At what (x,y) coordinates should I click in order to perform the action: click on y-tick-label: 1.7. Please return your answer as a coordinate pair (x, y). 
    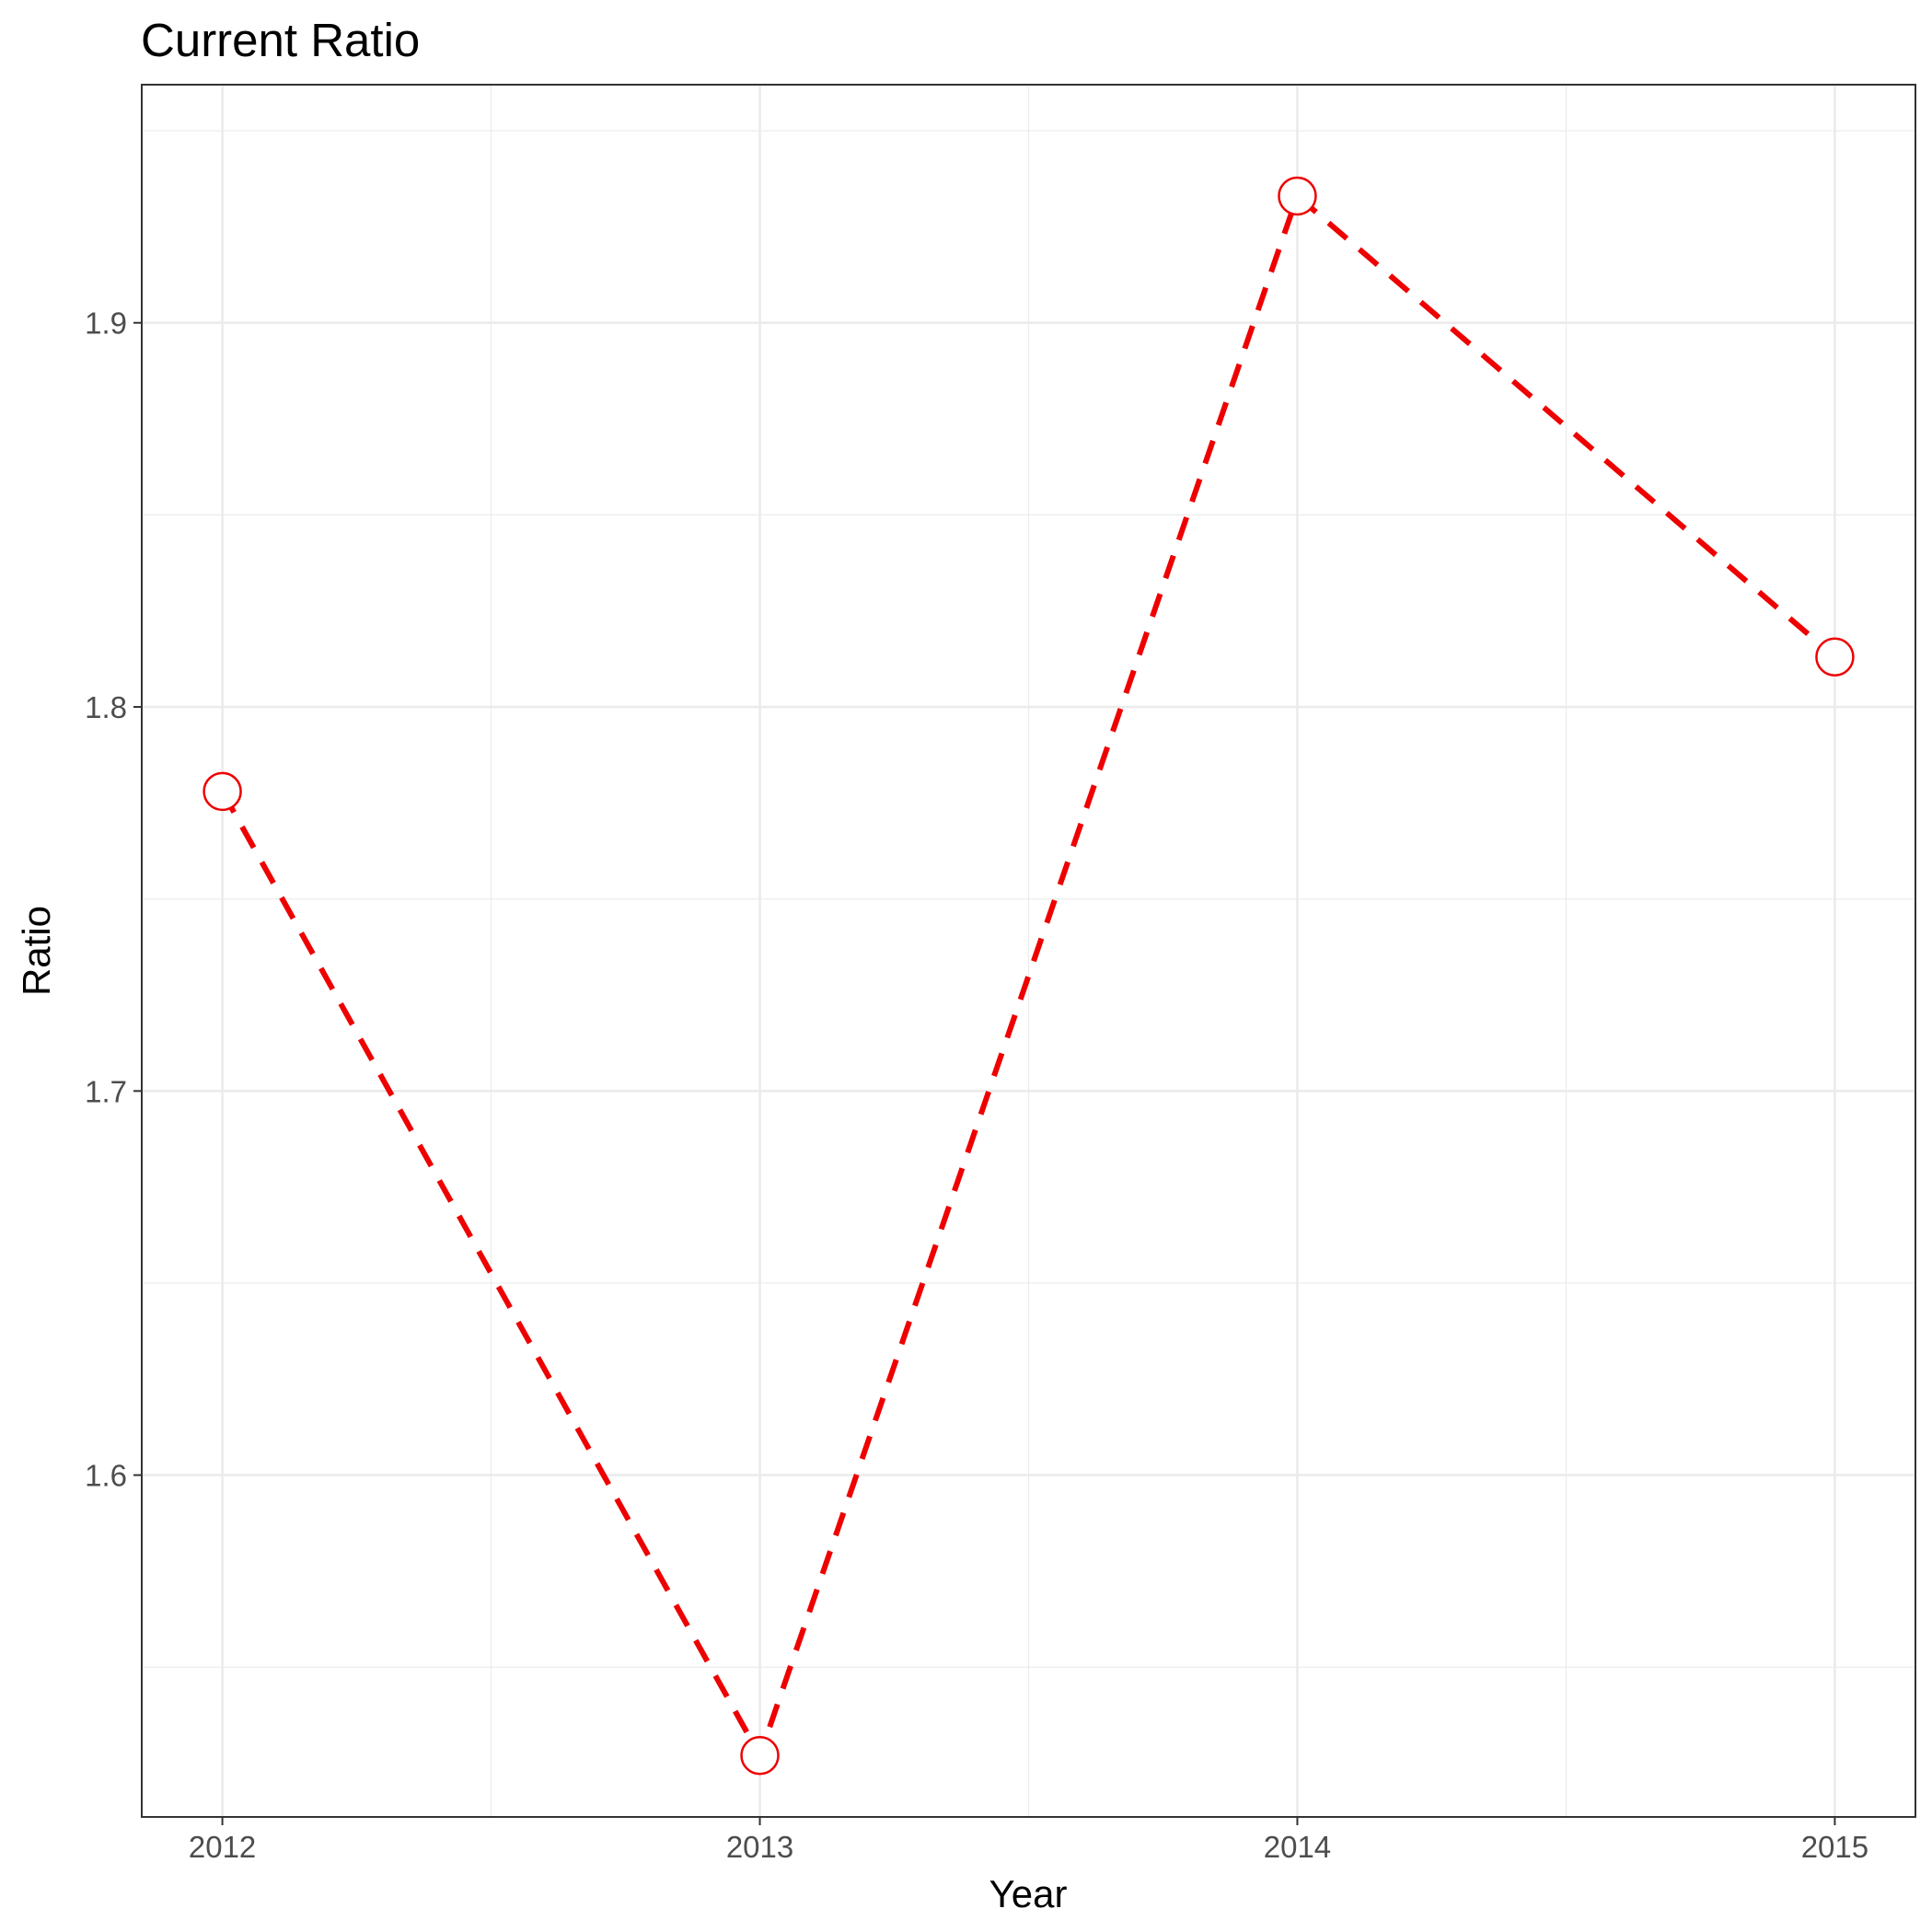
    Looking at the image, I should click on (106, 1091).